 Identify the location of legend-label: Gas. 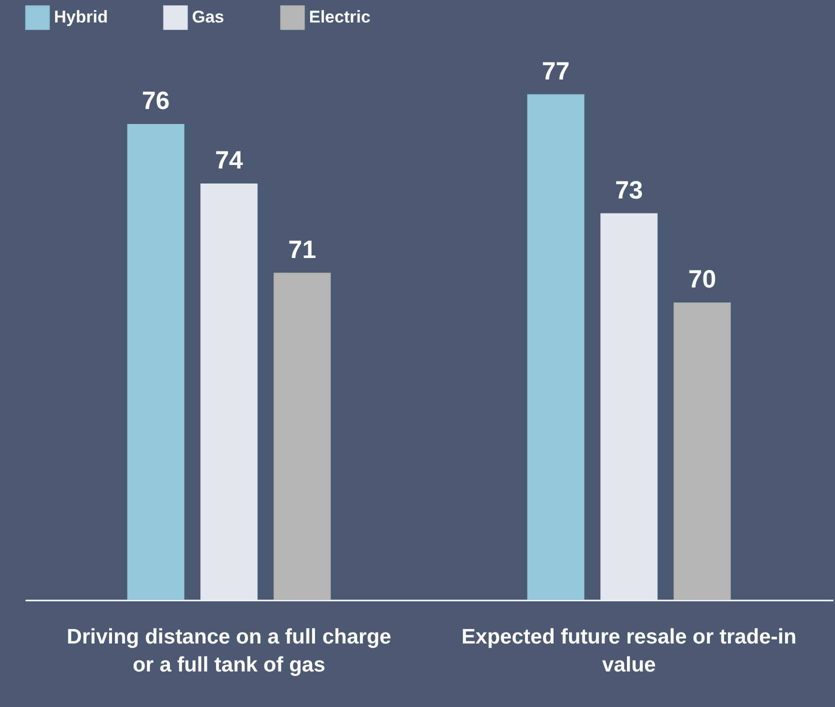
(208, 17).